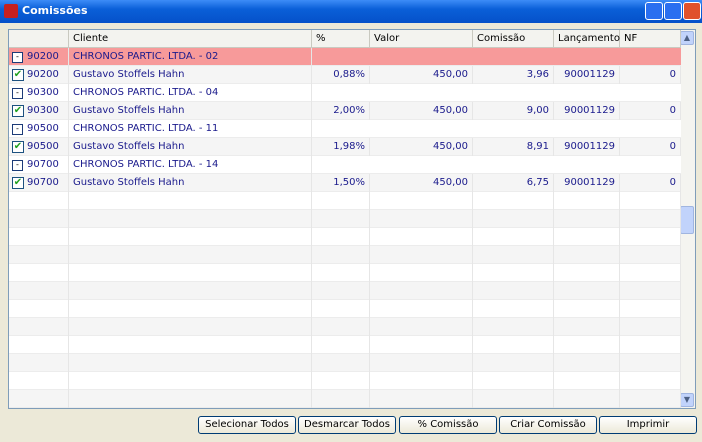 The width and height of the screenshot is (702, 442). Describe the element at coordinates (351, 11) in the screenshot. I see `title-bar: Comissões` at that location.